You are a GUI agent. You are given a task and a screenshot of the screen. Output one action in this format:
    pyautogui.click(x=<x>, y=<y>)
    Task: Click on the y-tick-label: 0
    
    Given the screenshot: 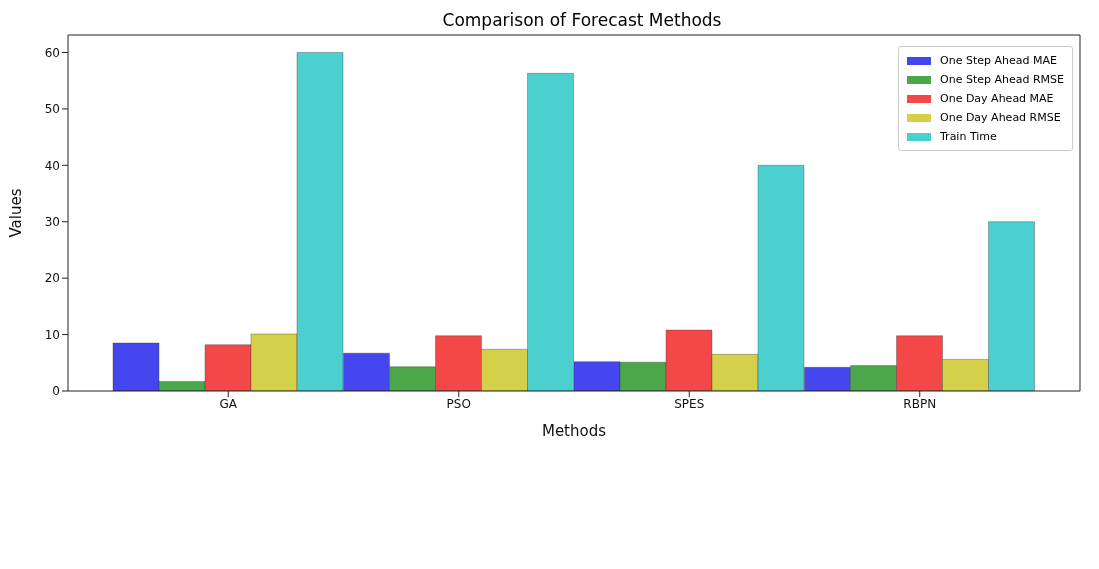 What is the action you would take?
    pyautogui.click(x=56, y=391)
    